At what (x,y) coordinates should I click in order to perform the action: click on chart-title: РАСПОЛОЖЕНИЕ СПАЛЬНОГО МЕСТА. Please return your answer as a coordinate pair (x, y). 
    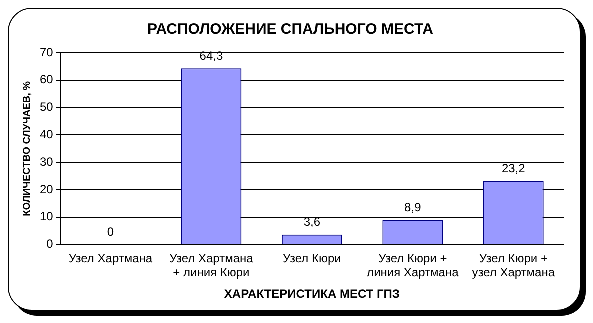
    Looking at the image, I should click on (291, 29).